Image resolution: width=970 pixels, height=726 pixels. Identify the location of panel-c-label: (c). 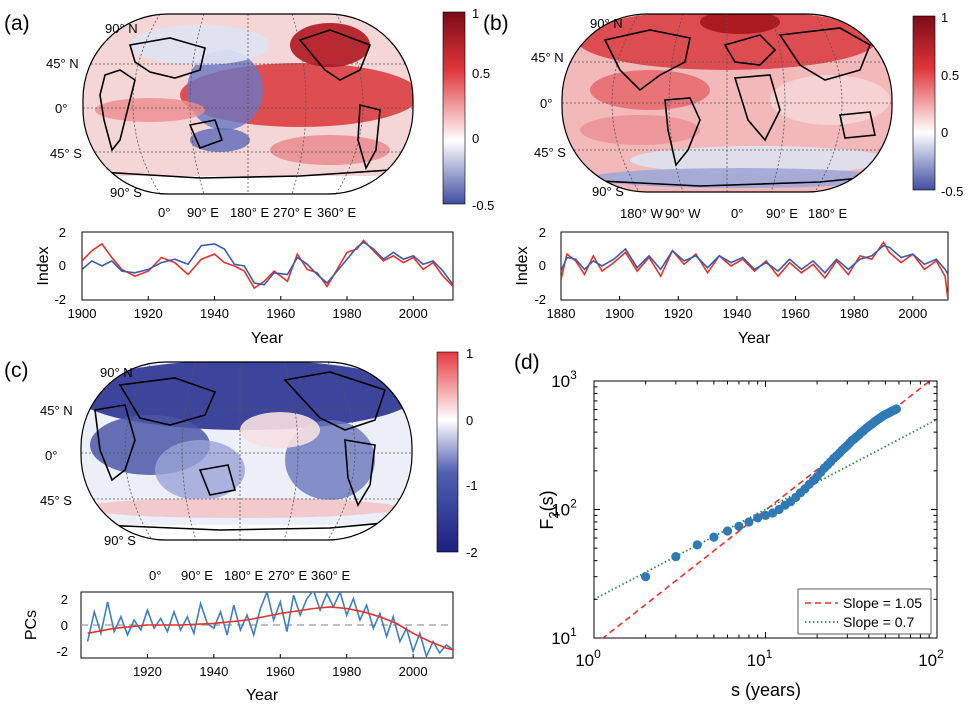
(16, 370).